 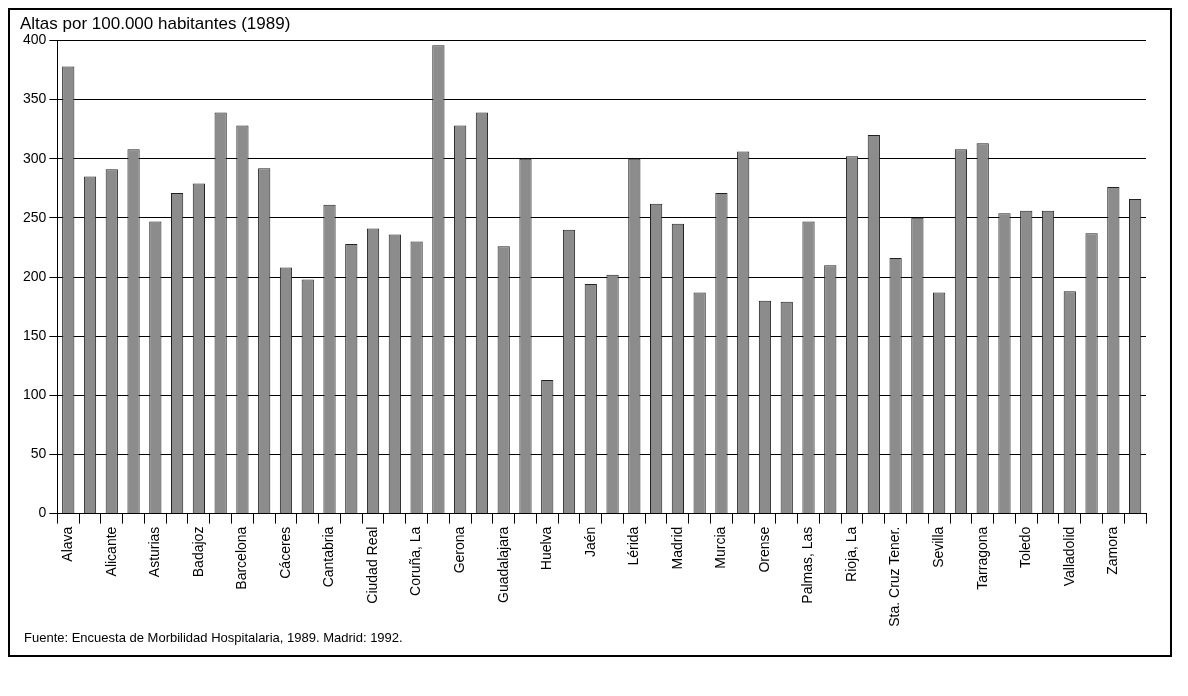 What do you see at coordinates (197, 552) in the screenshot?
I see `x-tick-label: Badajoz` at bounding box center [197, 552].